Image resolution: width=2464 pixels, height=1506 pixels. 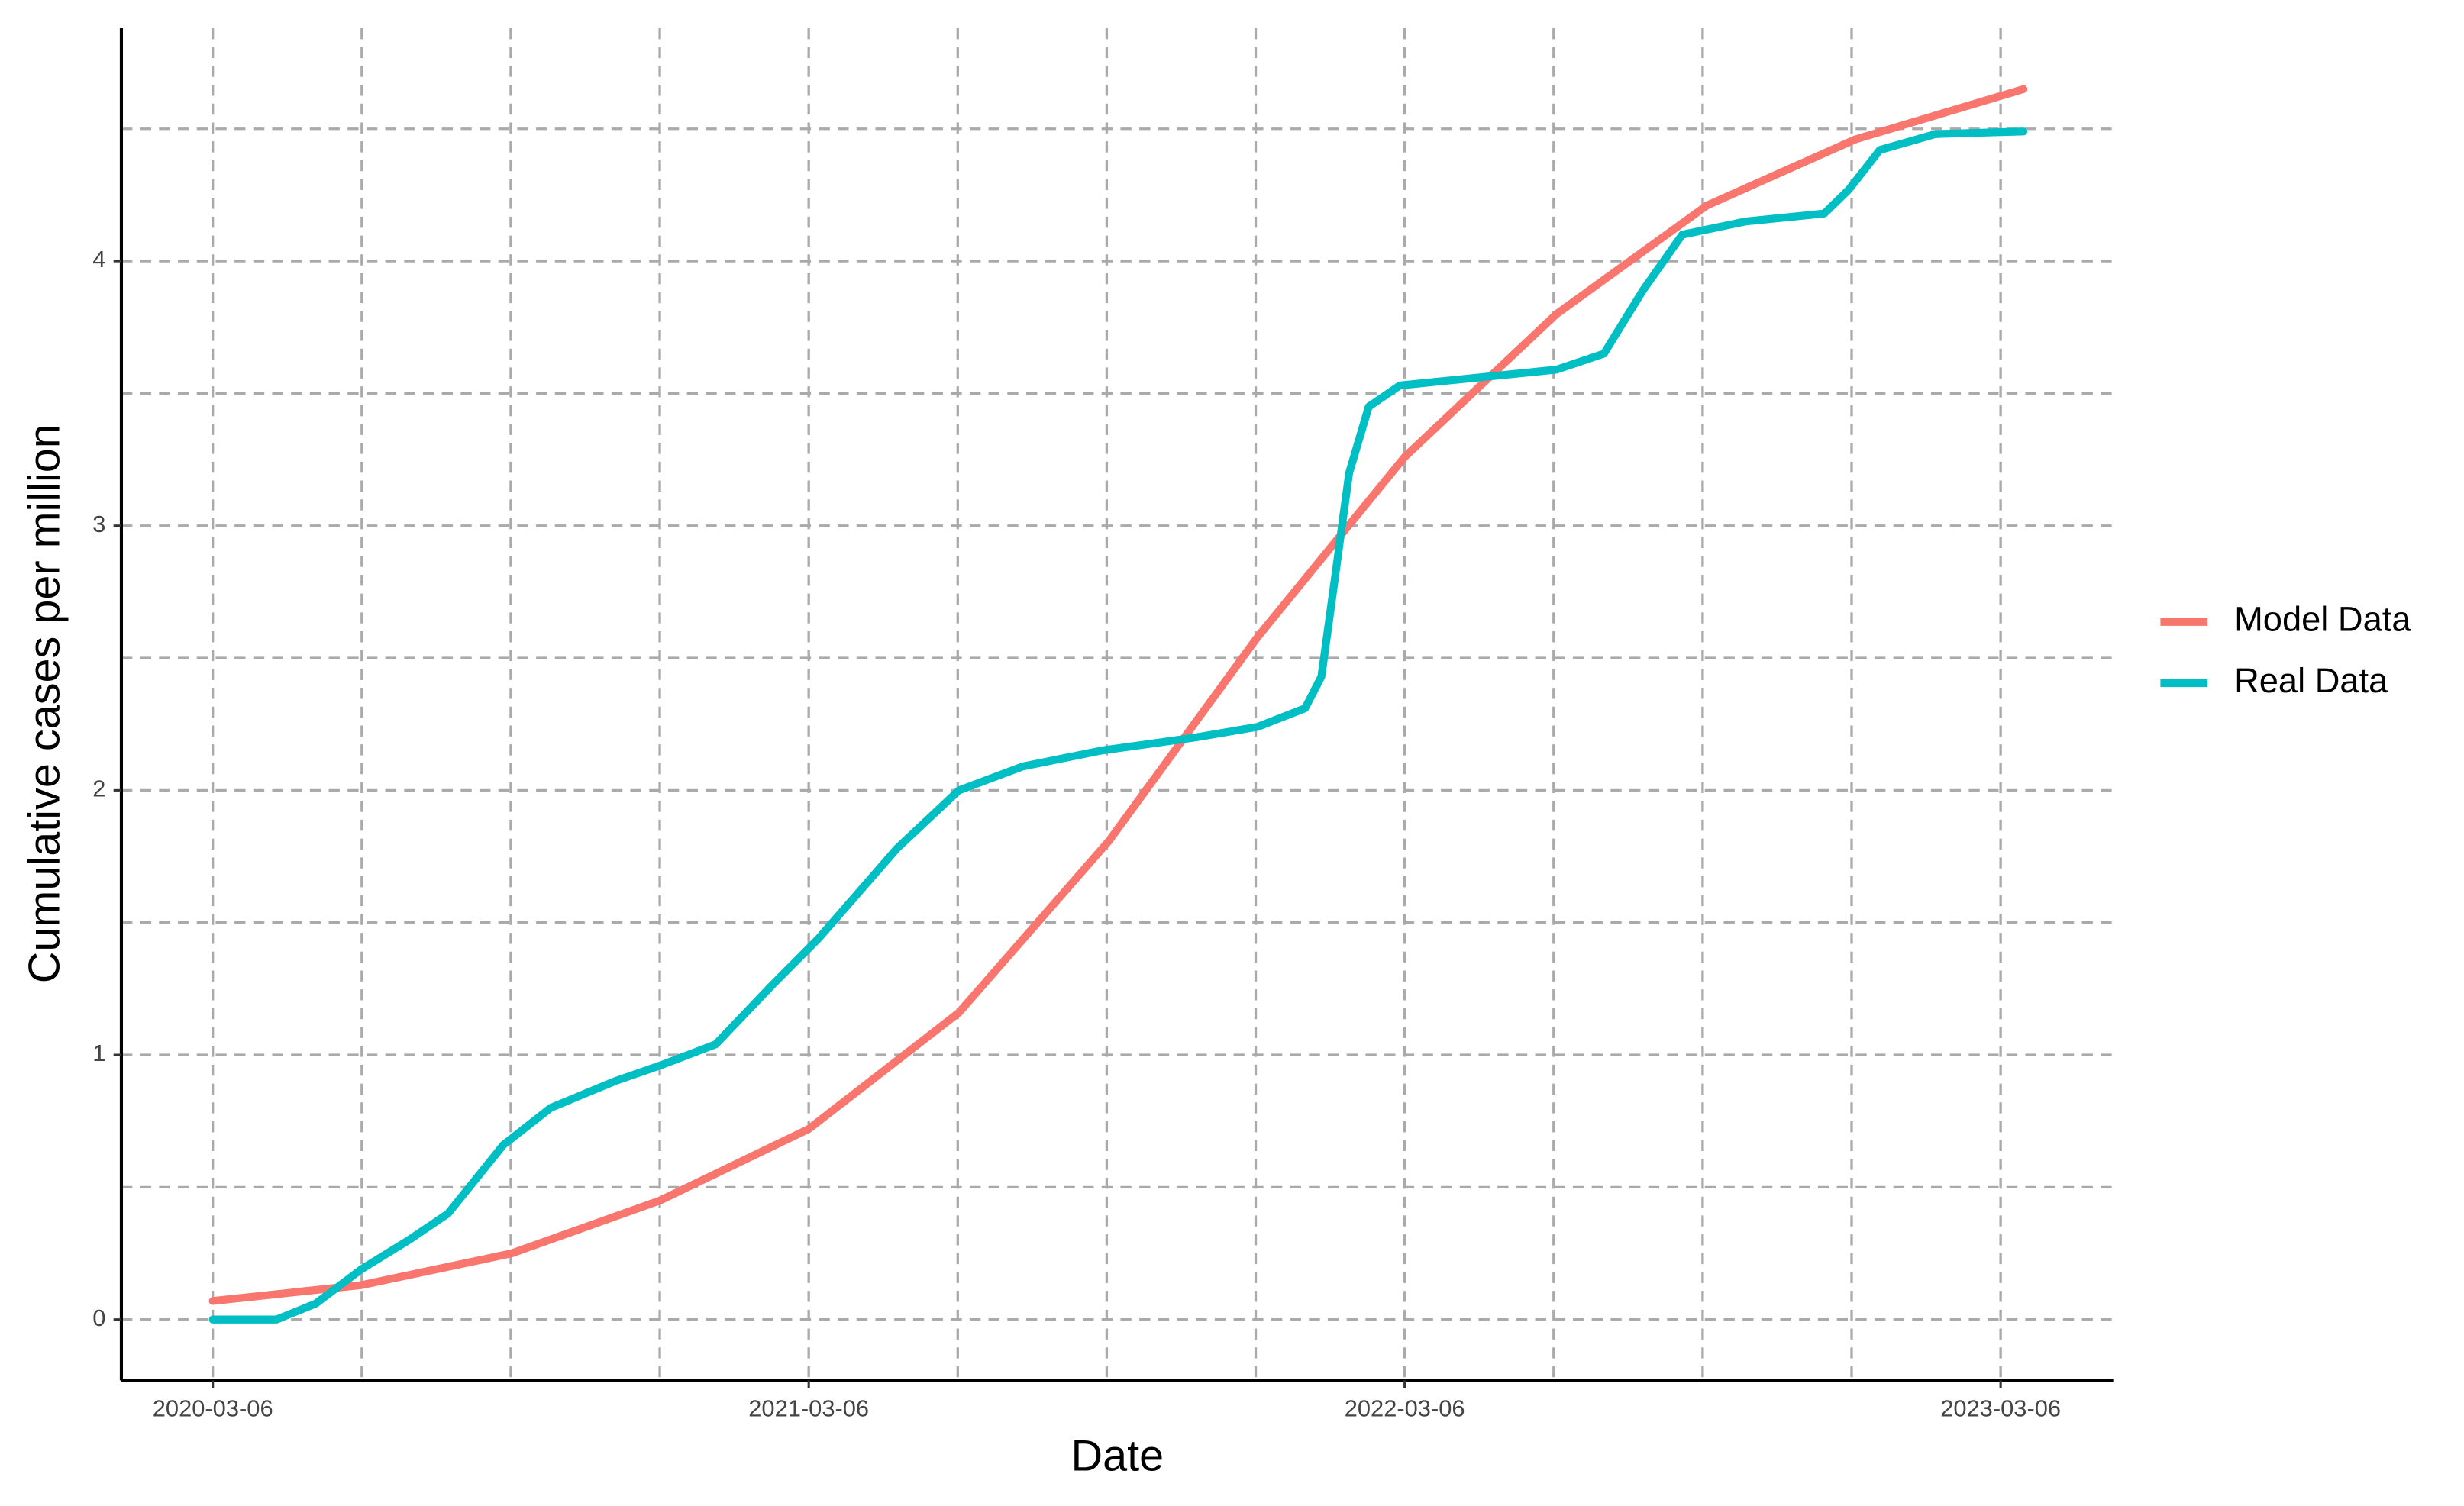 I want to click on x-axis-title: Date, so click(x=1117, y=1455).